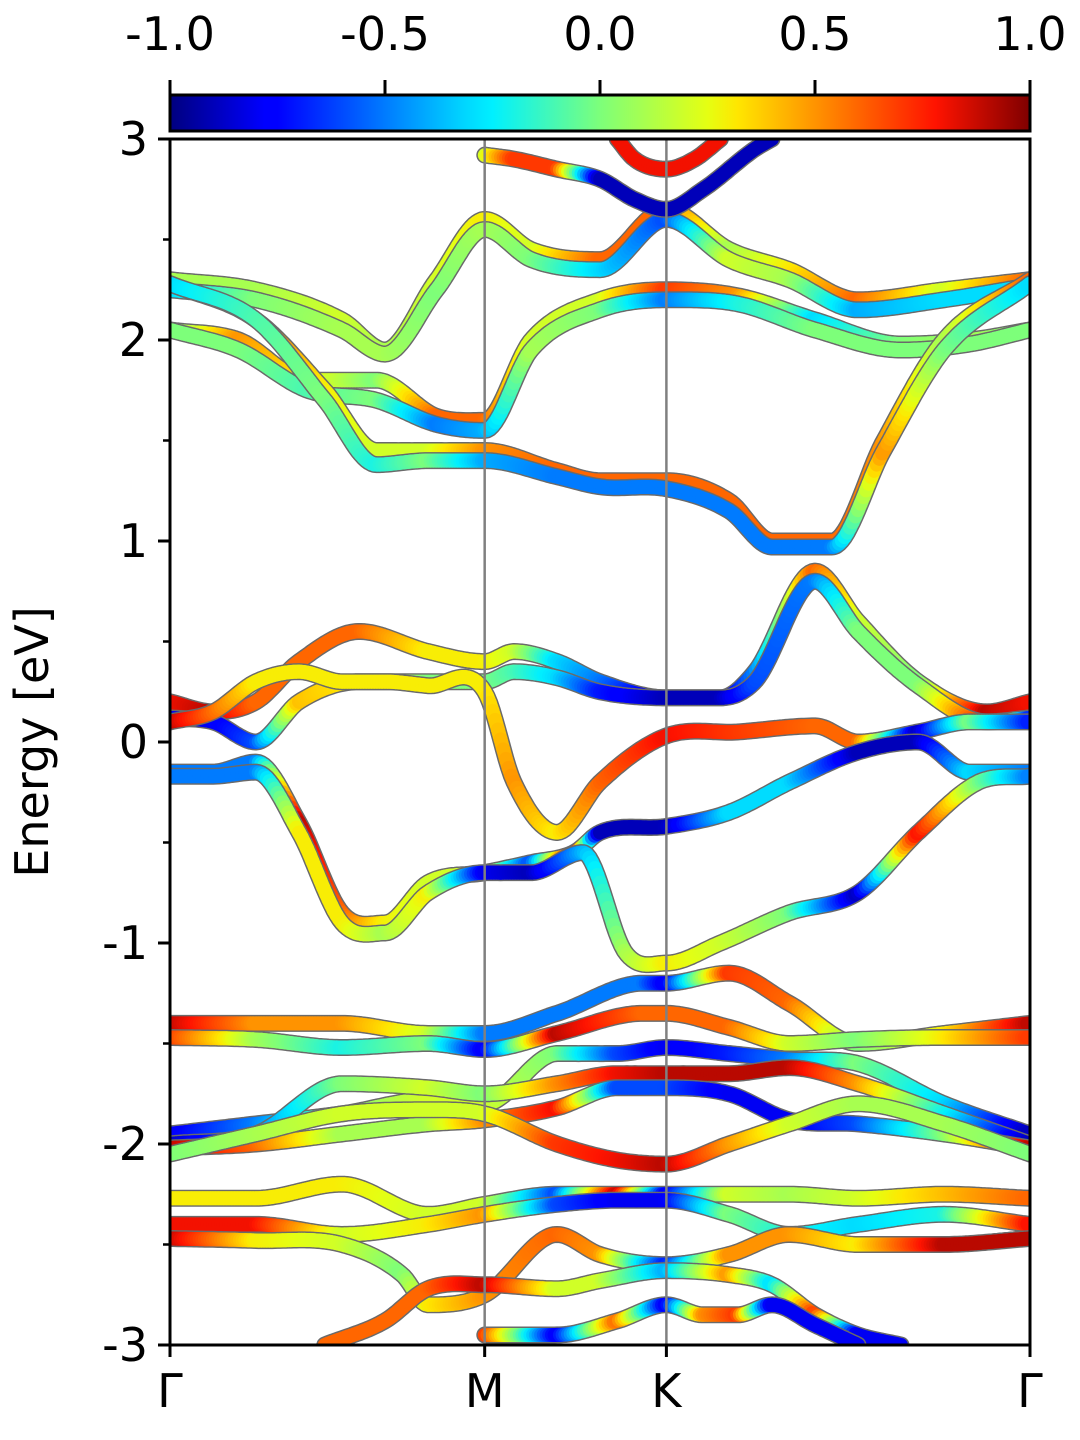 This screenshot has height=1440, width=1080. Describe the element at coordinates (600, 113) in the screenshot. I see `colorbar-gradient` at that location.